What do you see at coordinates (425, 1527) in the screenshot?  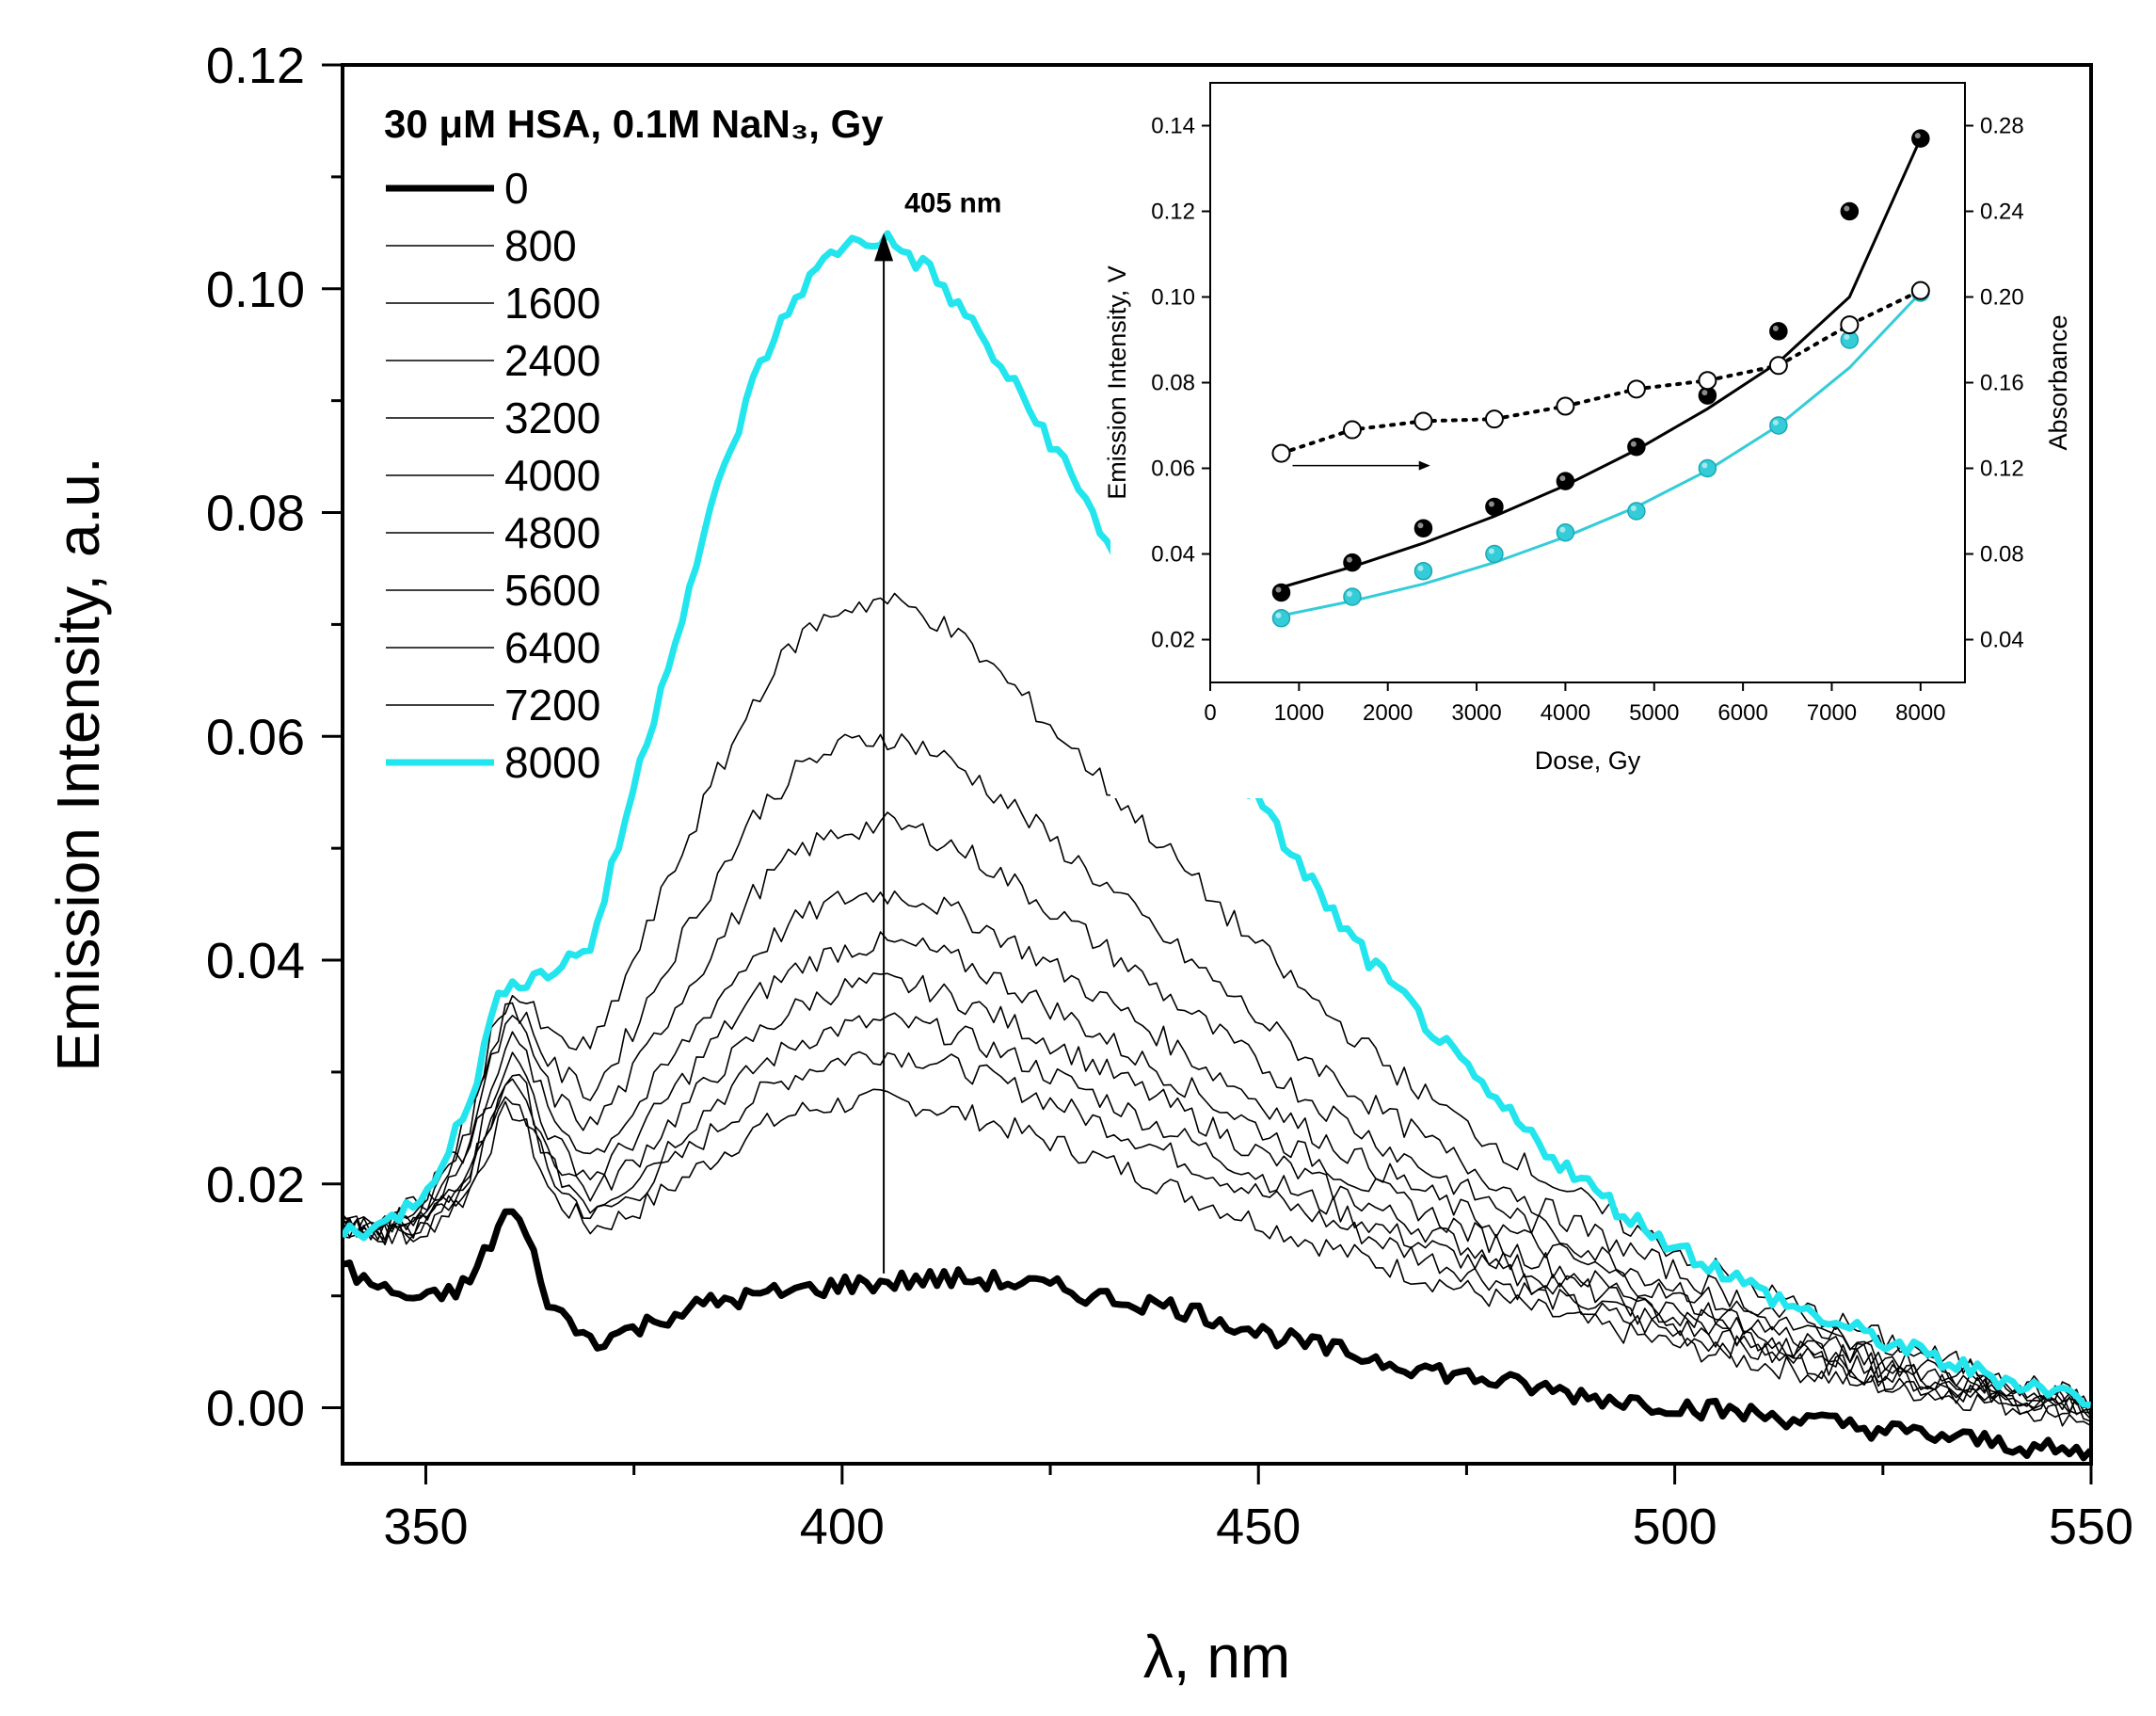 I see `x-tick-label: 350` at bounding box center [425, 1527].